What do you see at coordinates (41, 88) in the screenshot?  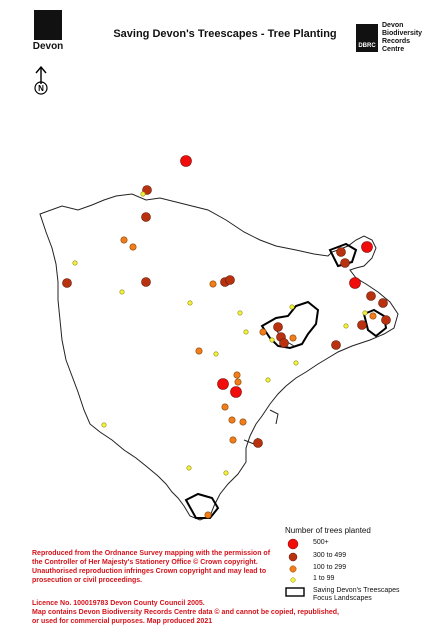 I see `north-label: N` at bounding box center [41, 88].